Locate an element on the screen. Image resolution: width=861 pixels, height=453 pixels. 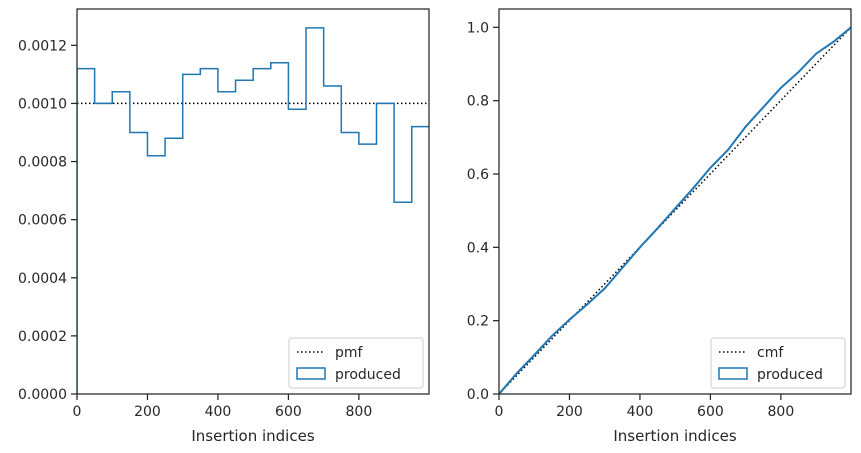
legend: pmf produced is located at coordinates (356, 363).